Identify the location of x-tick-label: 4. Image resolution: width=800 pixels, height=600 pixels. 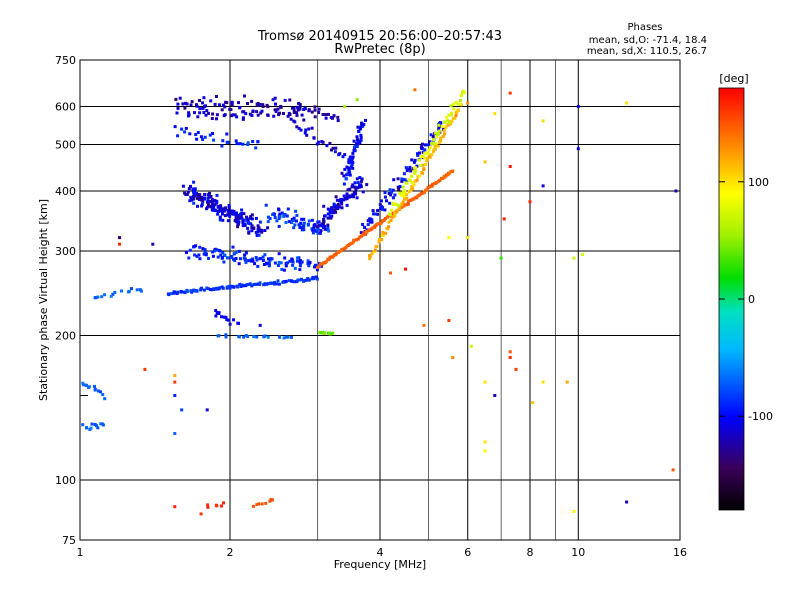
(380, 552).